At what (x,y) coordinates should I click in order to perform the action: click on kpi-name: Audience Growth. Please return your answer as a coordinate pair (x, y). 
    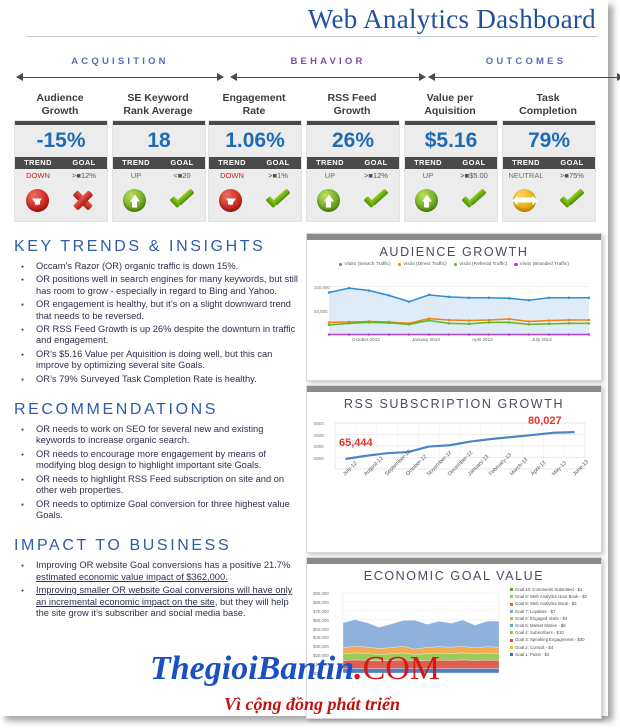
    Looking at the image, I should click on (60, 104).